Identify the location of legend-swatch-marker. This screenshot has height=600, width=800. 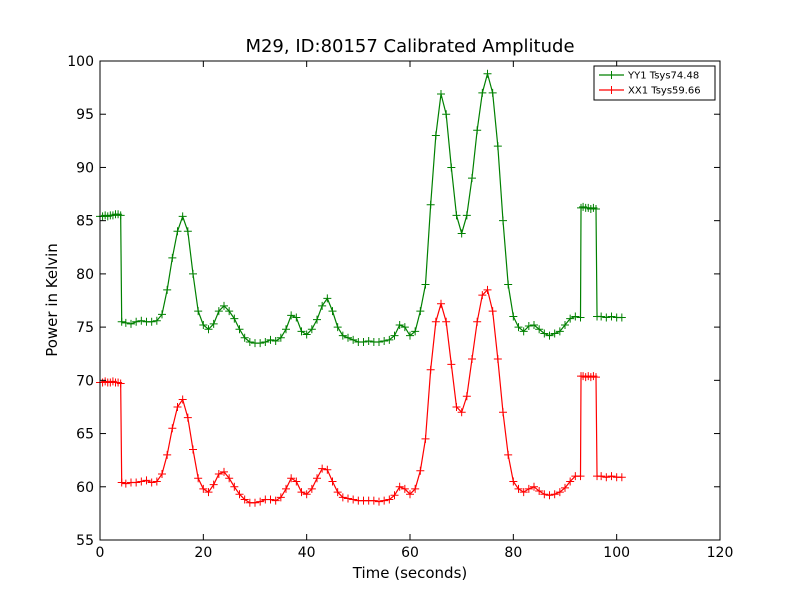
(611, 75).